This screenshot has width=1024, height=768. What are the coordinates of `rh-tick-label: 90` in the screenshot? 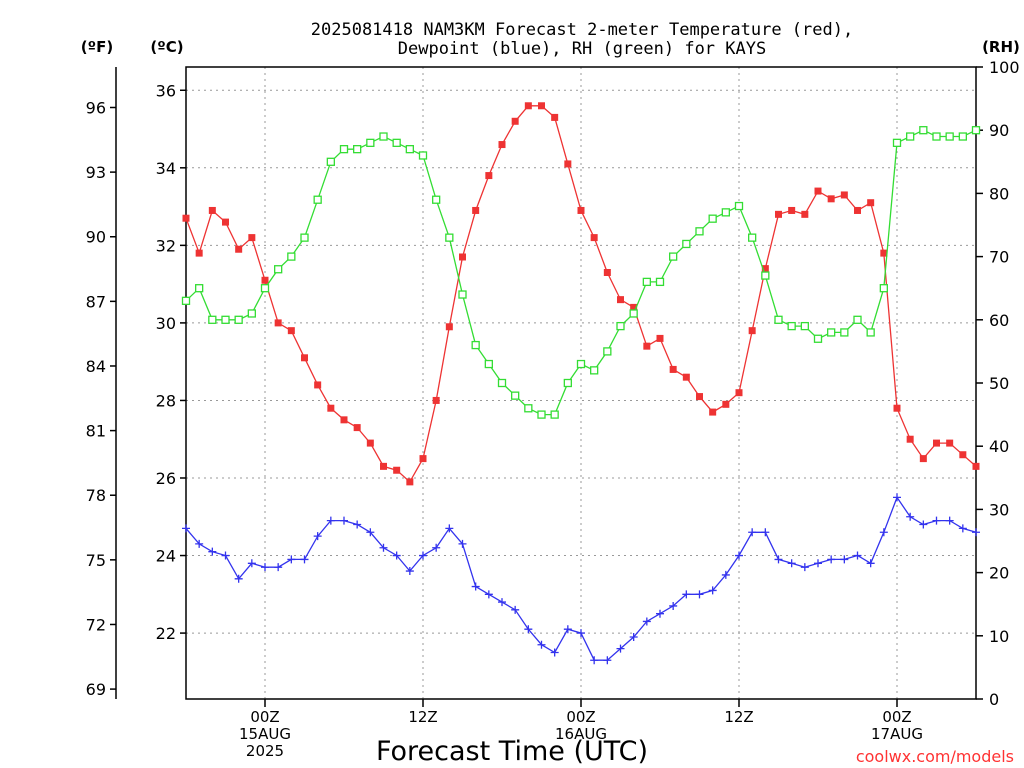 It's located at (999, 130).